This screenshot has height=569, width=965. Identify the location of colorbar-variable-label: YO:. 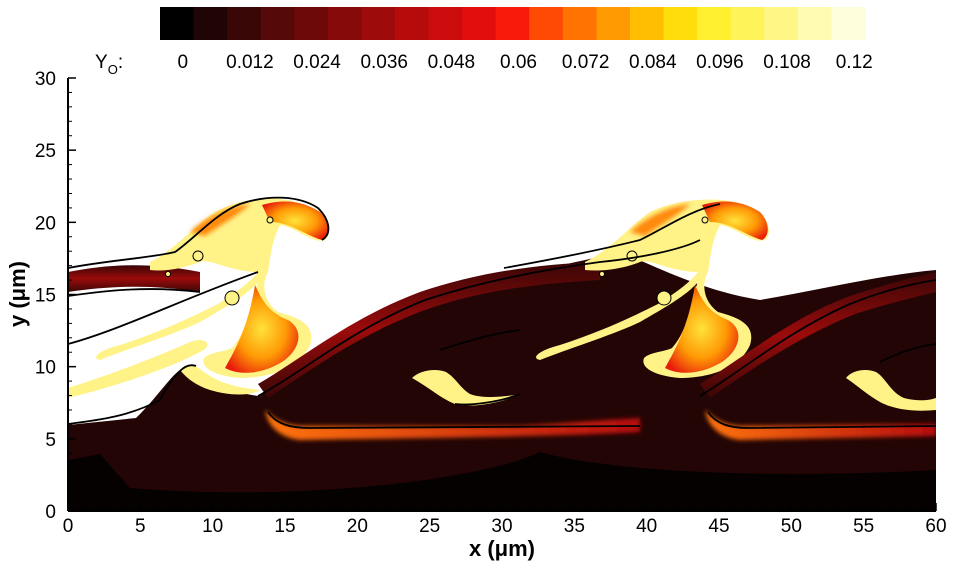
(109, 64).